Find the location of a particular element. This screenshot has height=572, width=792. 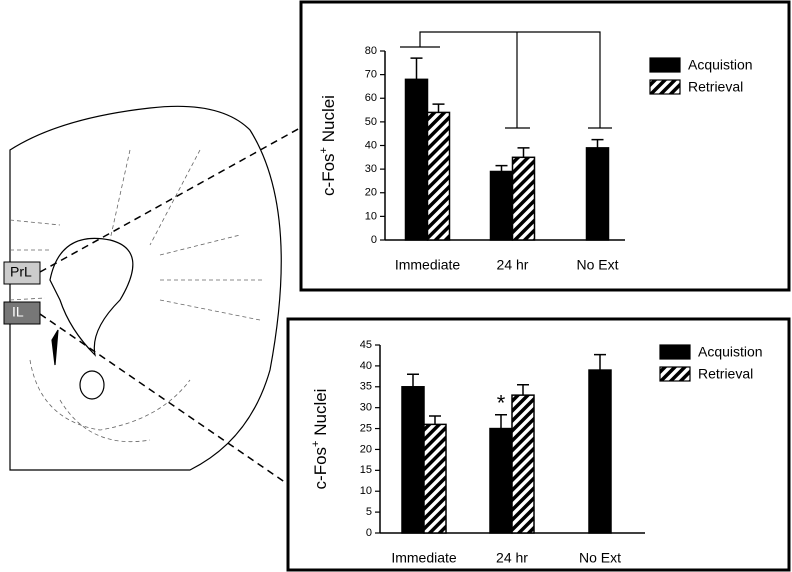

il-box is located at coordinates (22, 313).